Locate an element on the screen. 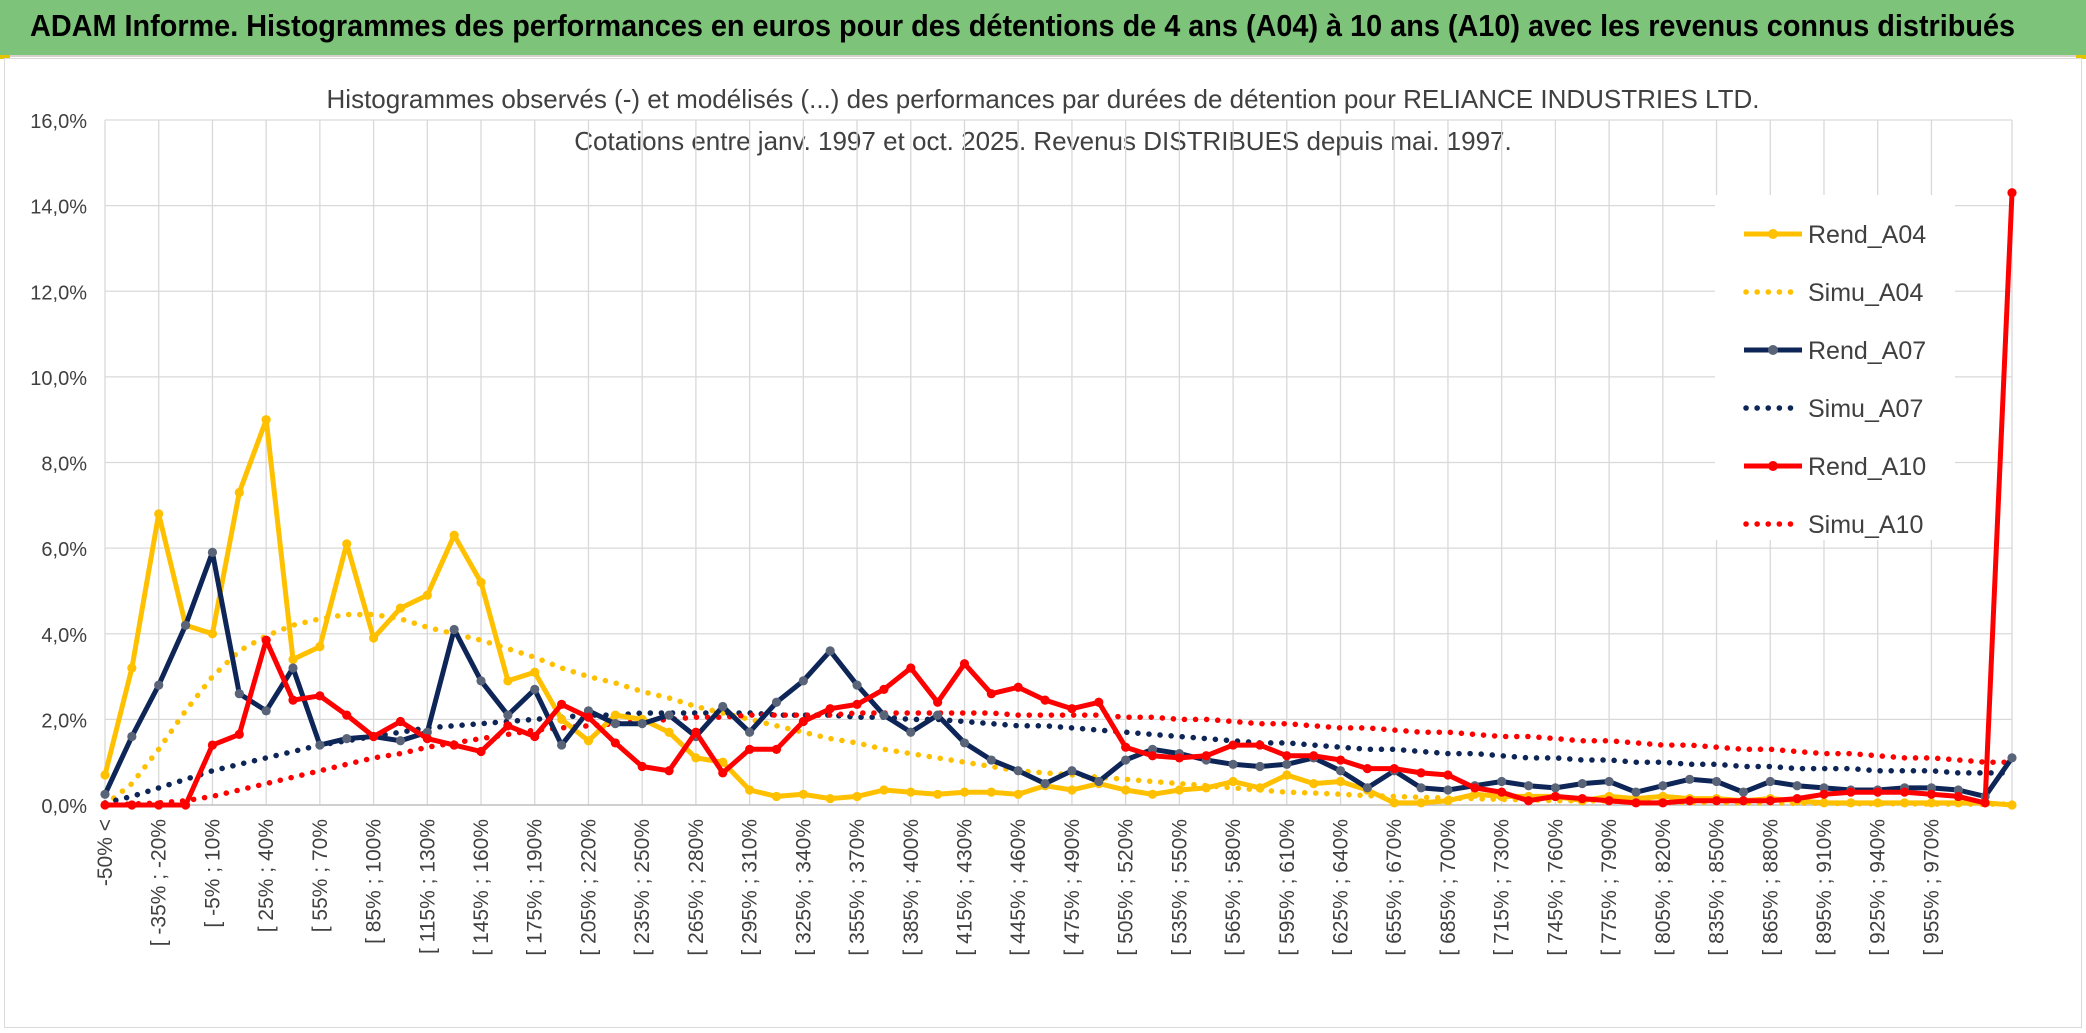 The height and width of the screenshot is (1033, 2086). x-tick-label: [ 475% ; 490% is located at coordinates (1072, 887).